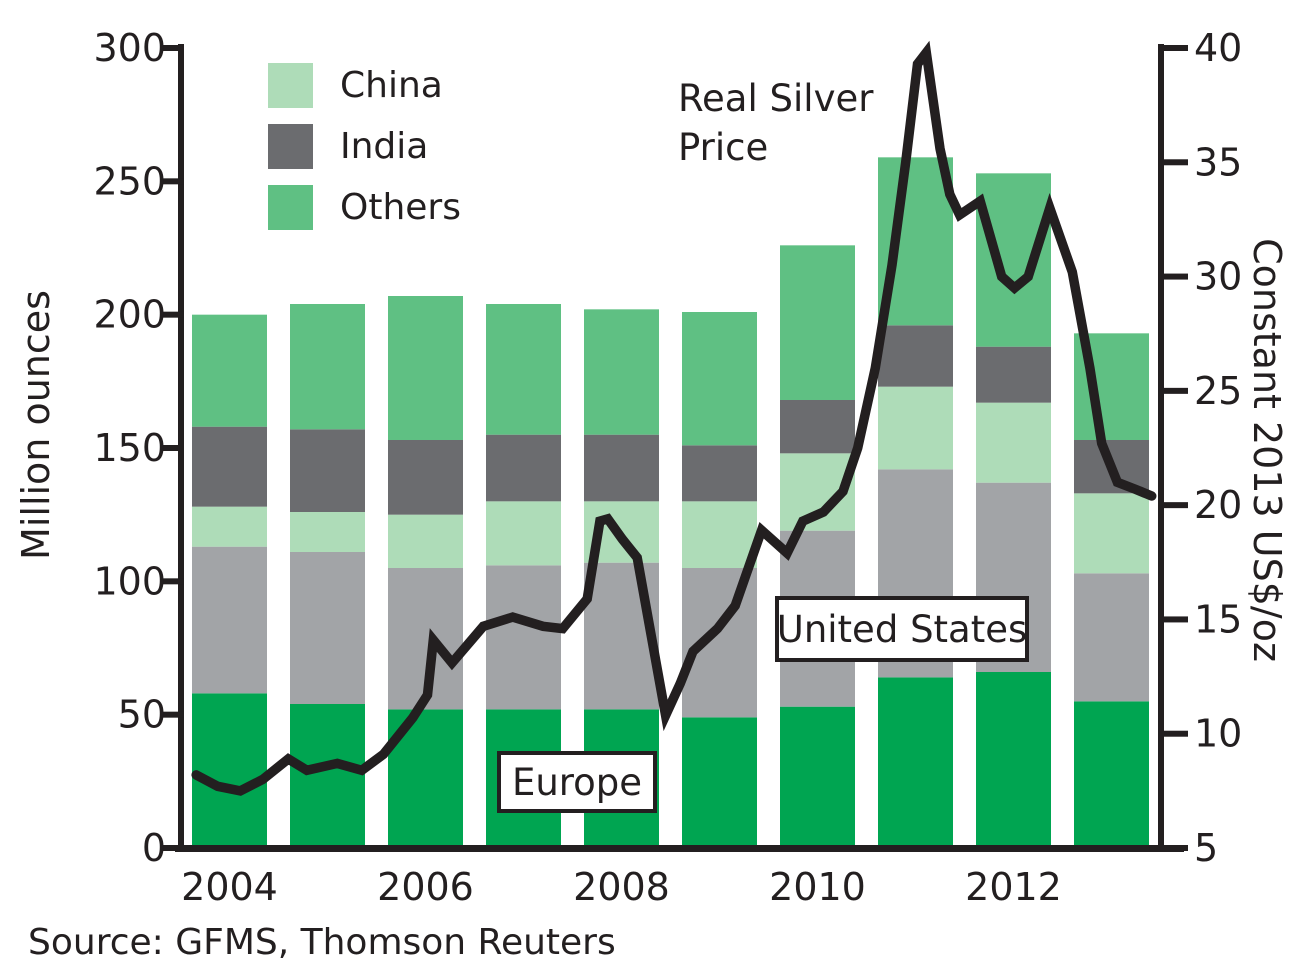 The width and height of the screenshot is (1304, 980). What do you see at coordinates (290, 207) in the screenshot?
I see `others-swatch` at bounding box center [290, 207].